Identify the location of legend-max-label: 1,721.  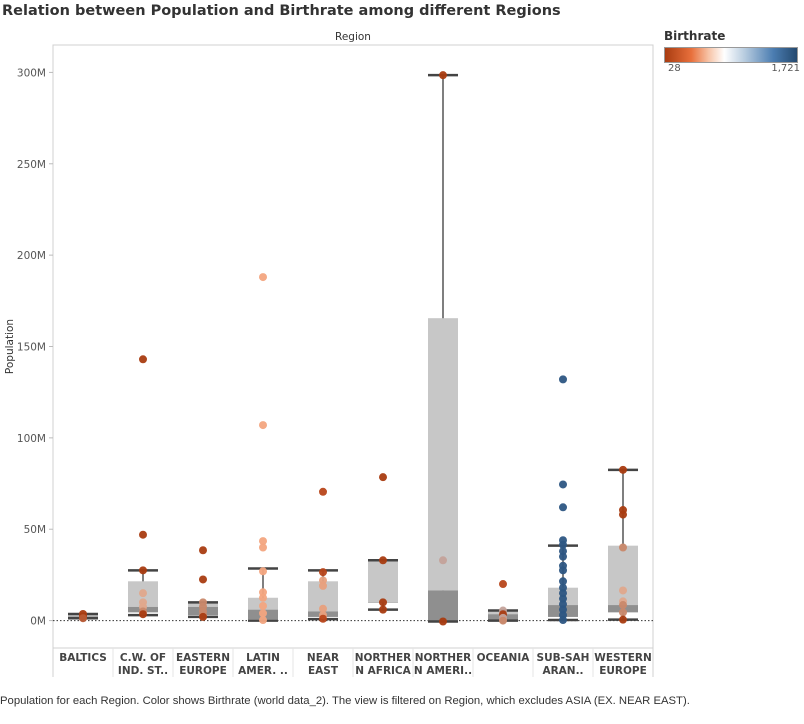
(785, 68).